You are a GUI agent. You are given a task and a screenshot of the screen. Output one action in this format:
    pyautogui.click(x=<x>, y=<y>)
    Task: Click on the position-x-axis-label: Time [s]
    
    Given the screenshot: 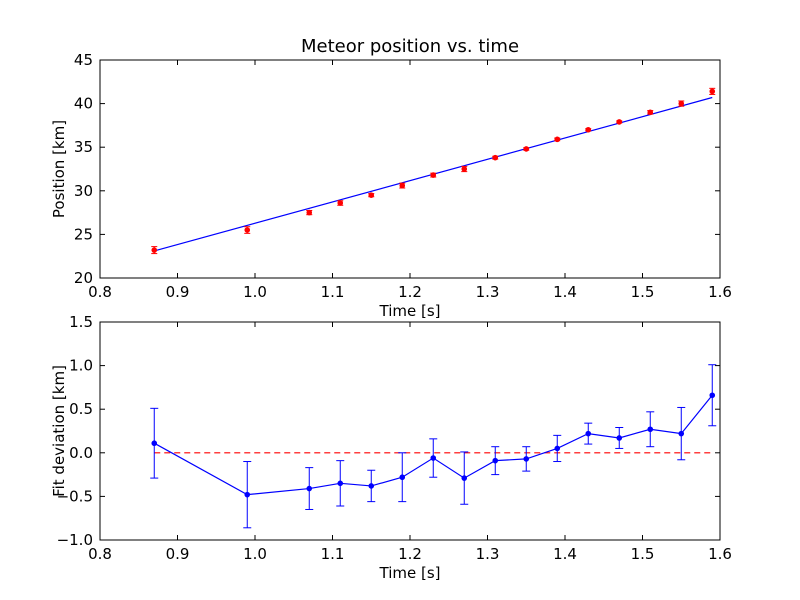 What is the action you would take?
    pyautogui.click(x=410, y=311)
    